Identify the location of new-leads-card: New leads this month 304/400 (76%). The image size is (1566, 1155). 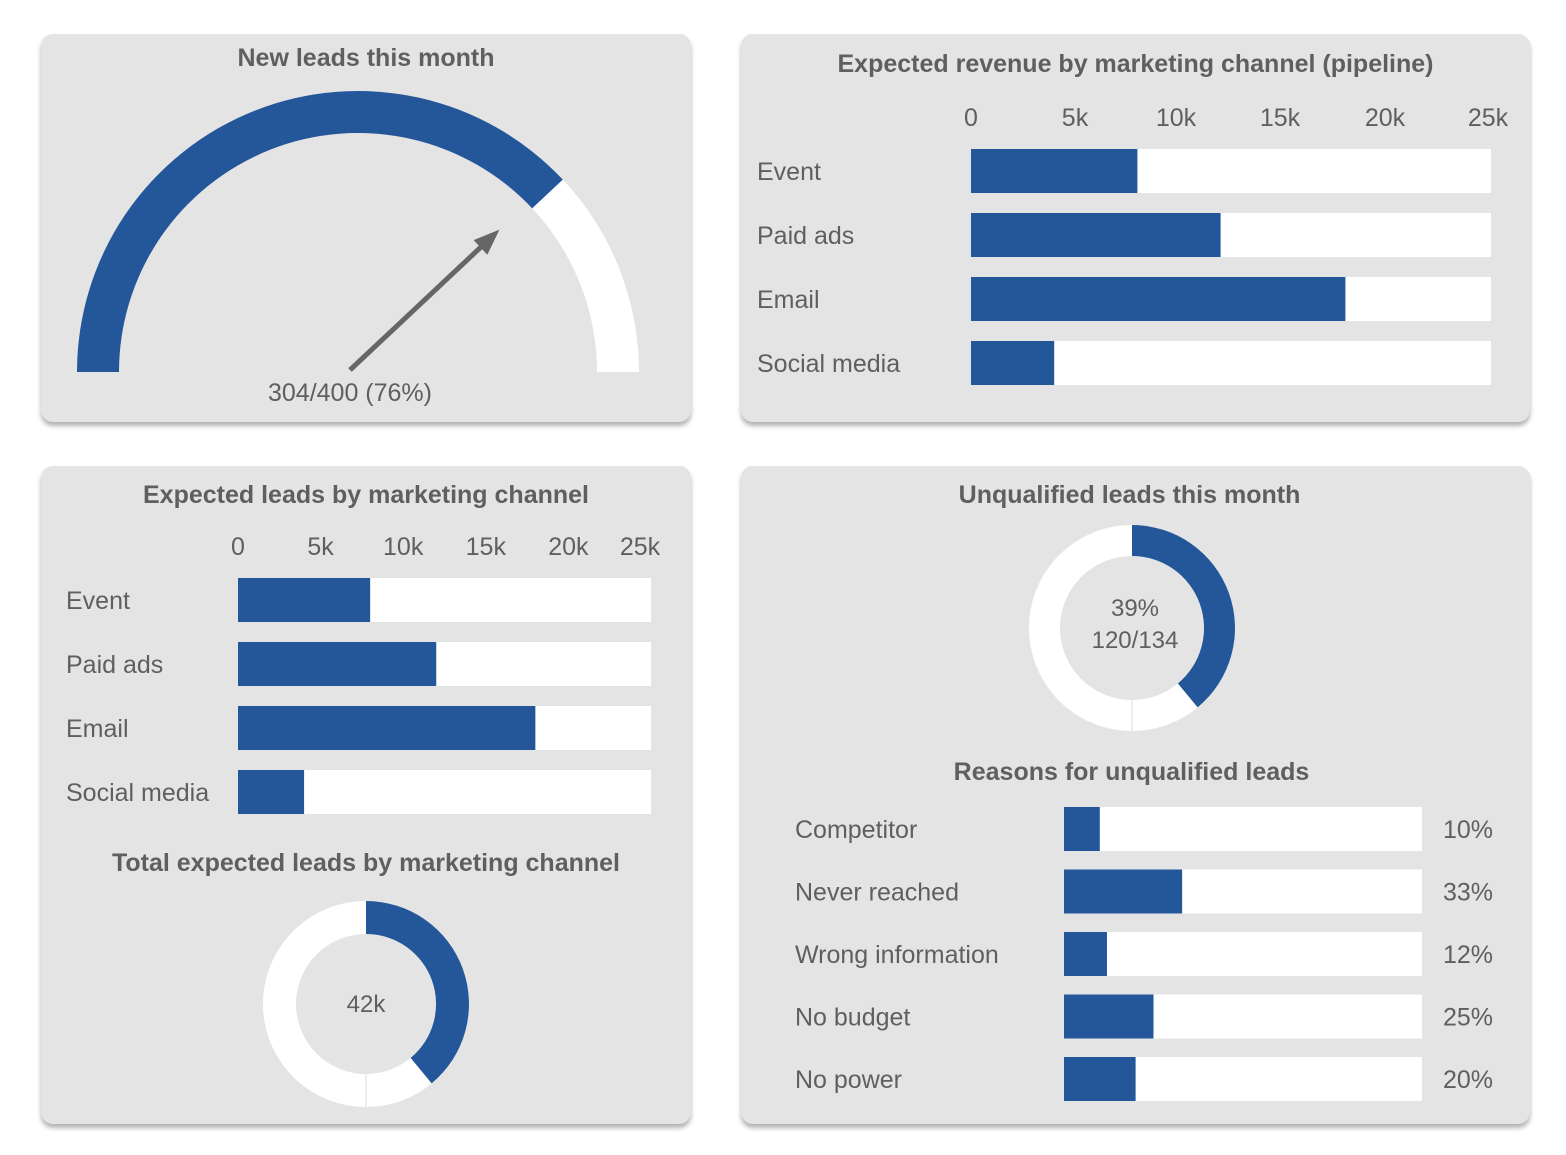
(366, 228).